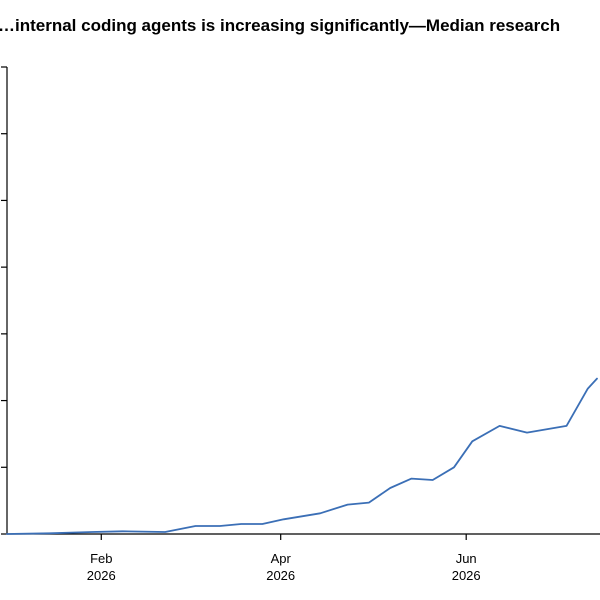  I want to click on x-tick-label-month: Feb, so click(101, 558).